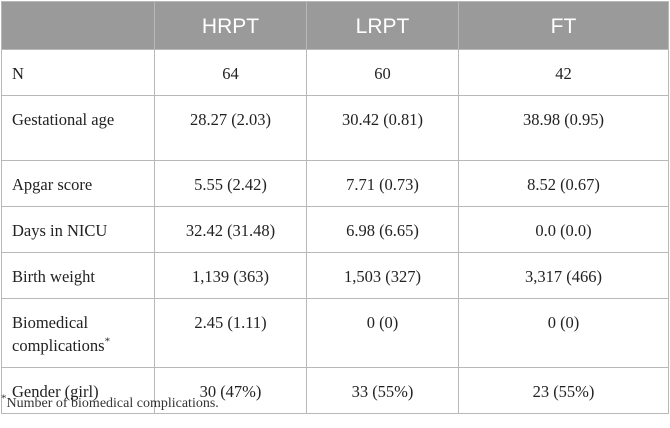 This screenshot has width=670, height=428. Describe the element at coordinates (230, 72) in the screenshot. I see `cell-hrpt: 64` at that location.